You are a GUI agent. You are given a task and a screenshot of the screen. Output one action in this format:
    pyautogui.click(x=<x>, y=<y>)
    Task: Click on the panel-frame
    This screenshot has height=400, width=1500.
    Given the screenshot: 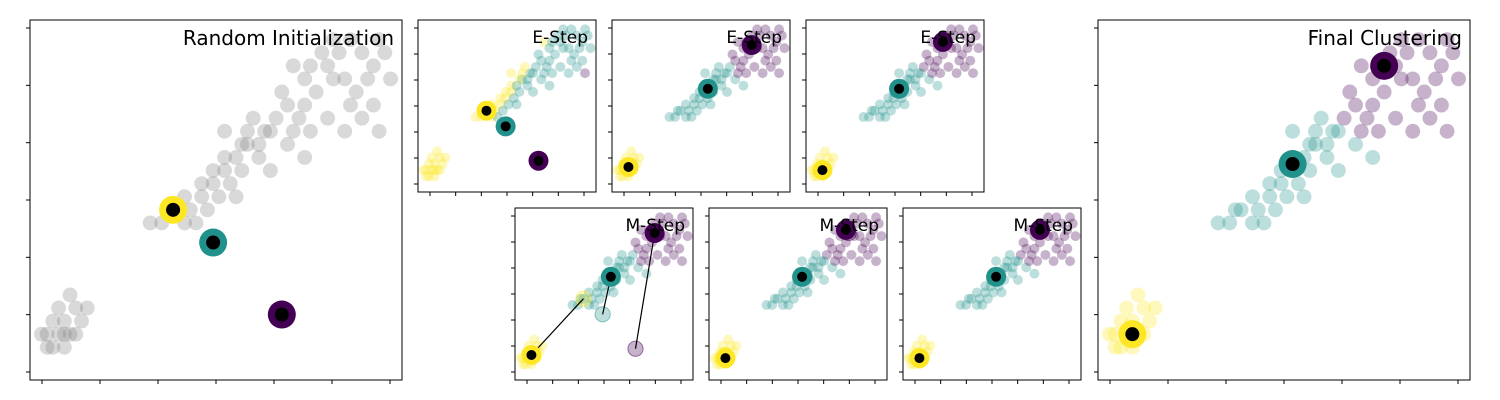 What is the action you would take?
    pyautogui.click(x=604, y=294)
    